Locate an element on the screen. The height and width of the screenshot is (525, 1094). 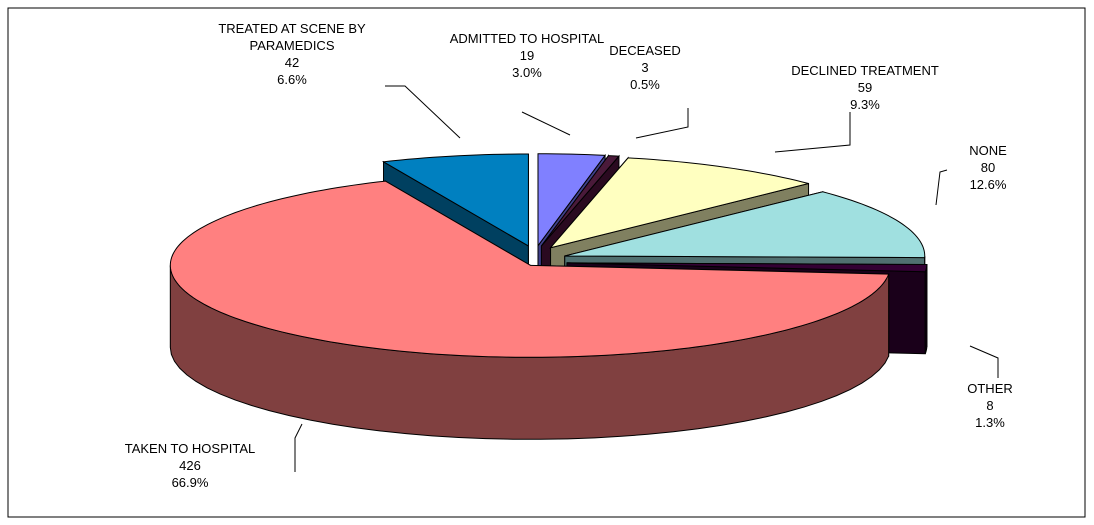
data-label: TAKEN TO HOSPITAL 426 66.9% is located at coordinates (190, 465).